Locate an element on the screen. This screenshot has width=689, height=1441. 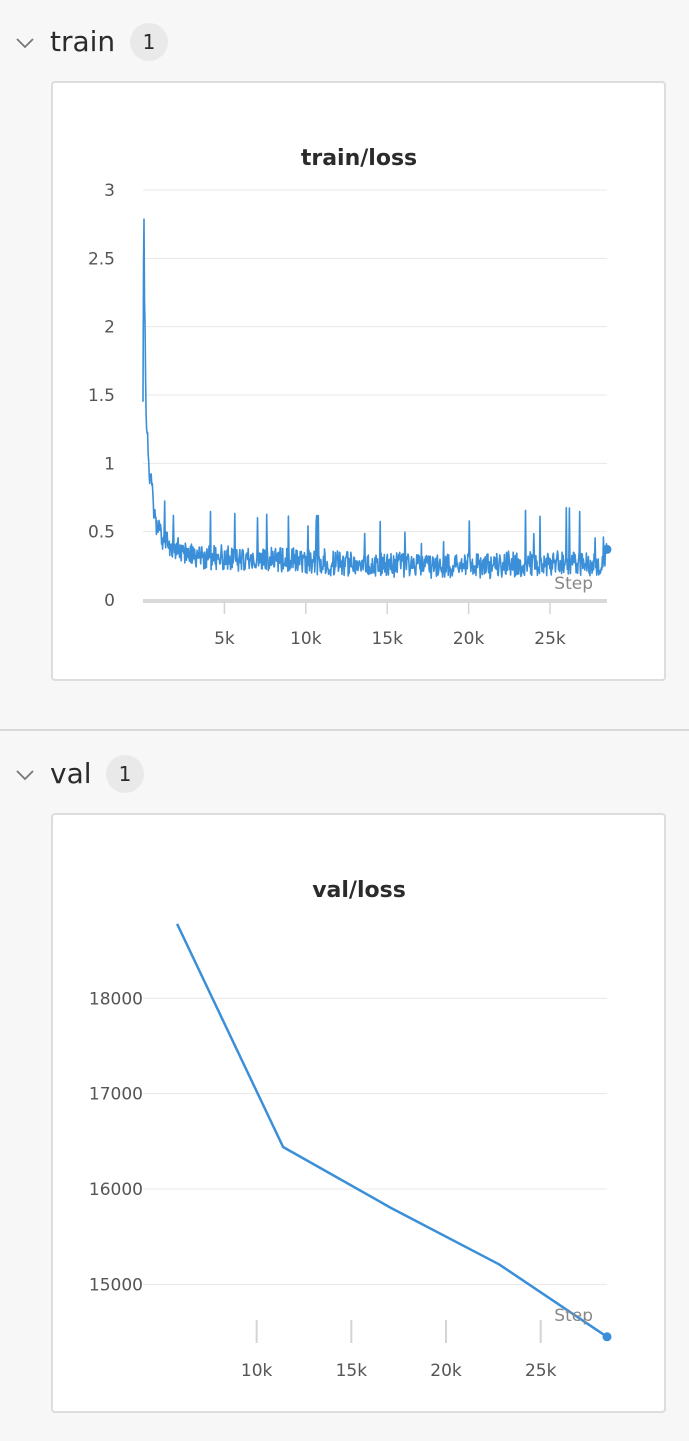
y-tick-label: 16000 is located at coordinates (116, 1190).